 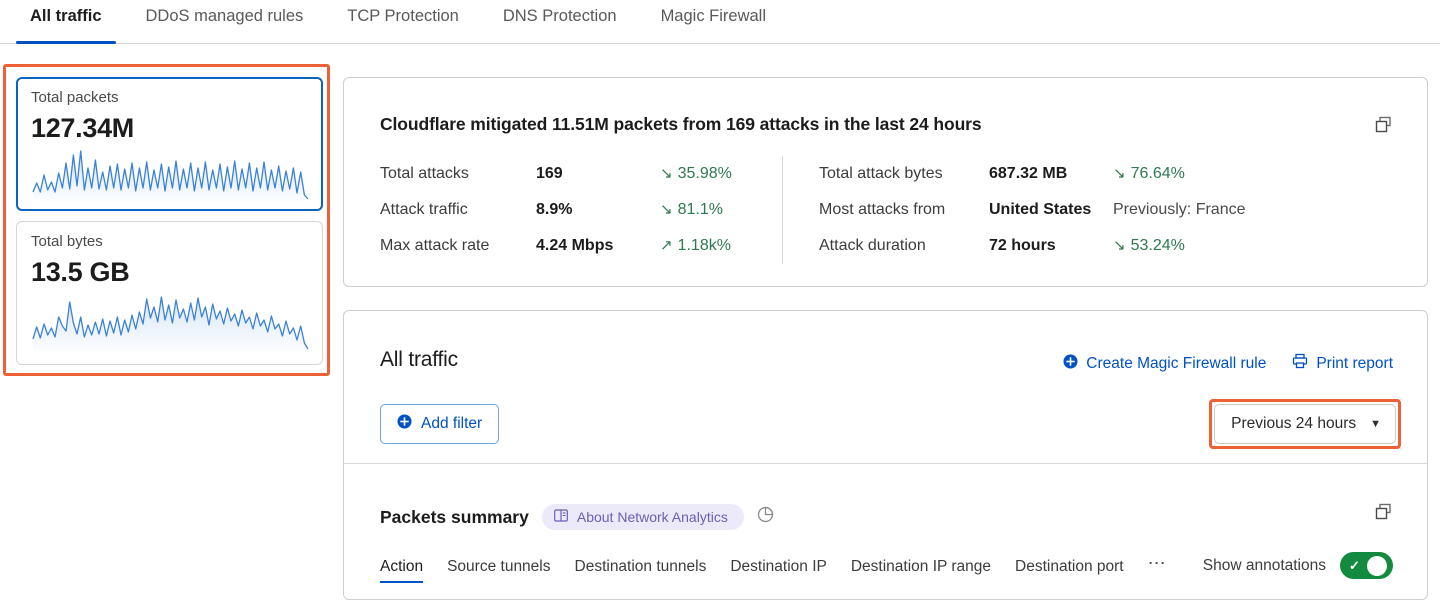 I want to click on stat-delta: ↘ 53.24%, so click(x=1149, y=246).